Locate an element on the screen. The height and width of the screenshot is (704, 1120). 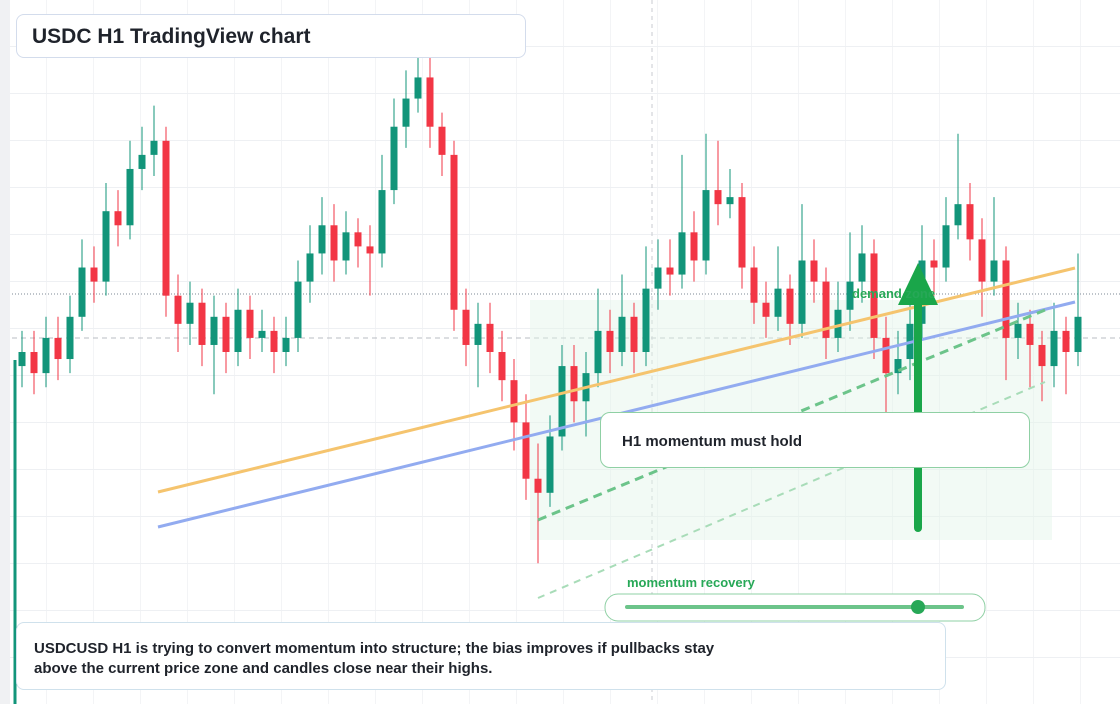
zone-label: demand zone is located at coordinates (894, 293).